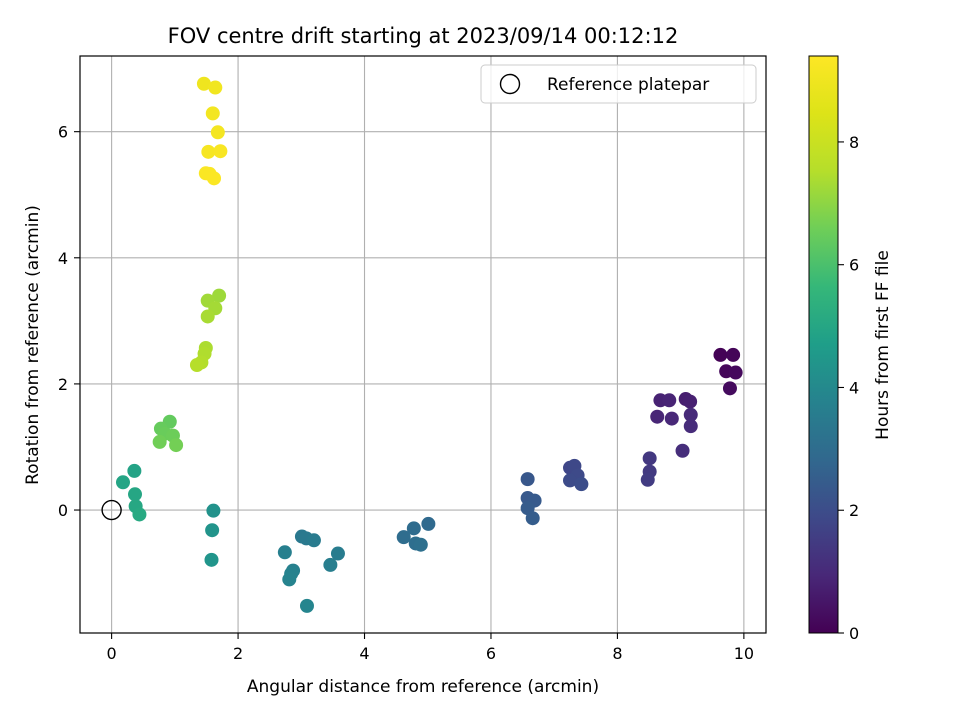  Describe the element at coordinates (854, 633) in the screenshot. I see `colorbar-tick-label: 0` at that location.